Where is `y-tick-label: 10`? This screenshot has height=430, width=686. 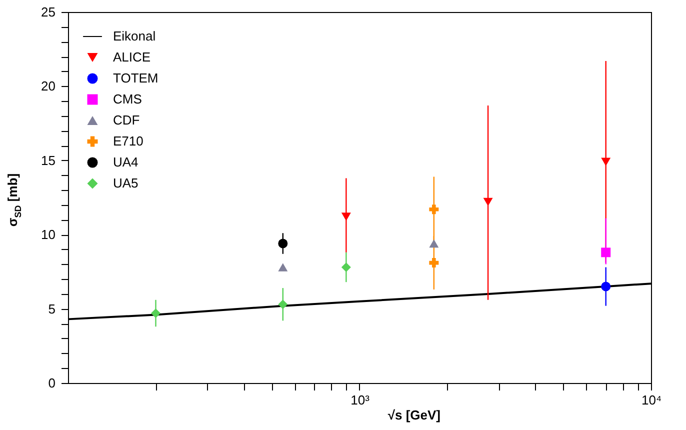
y-tick-label: 10 is located at coordinates (48, 234).